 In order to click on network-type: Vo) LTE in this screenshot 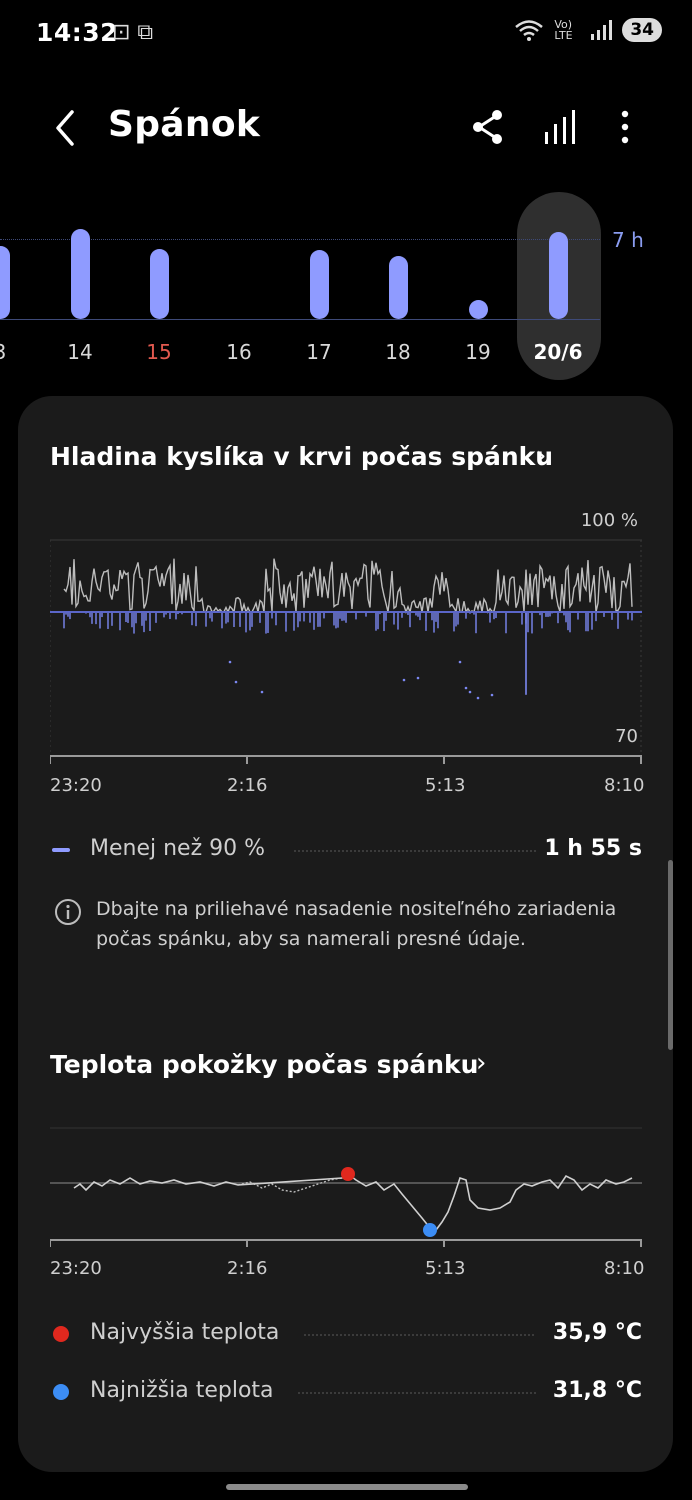, I will do `click(563, 30)`.